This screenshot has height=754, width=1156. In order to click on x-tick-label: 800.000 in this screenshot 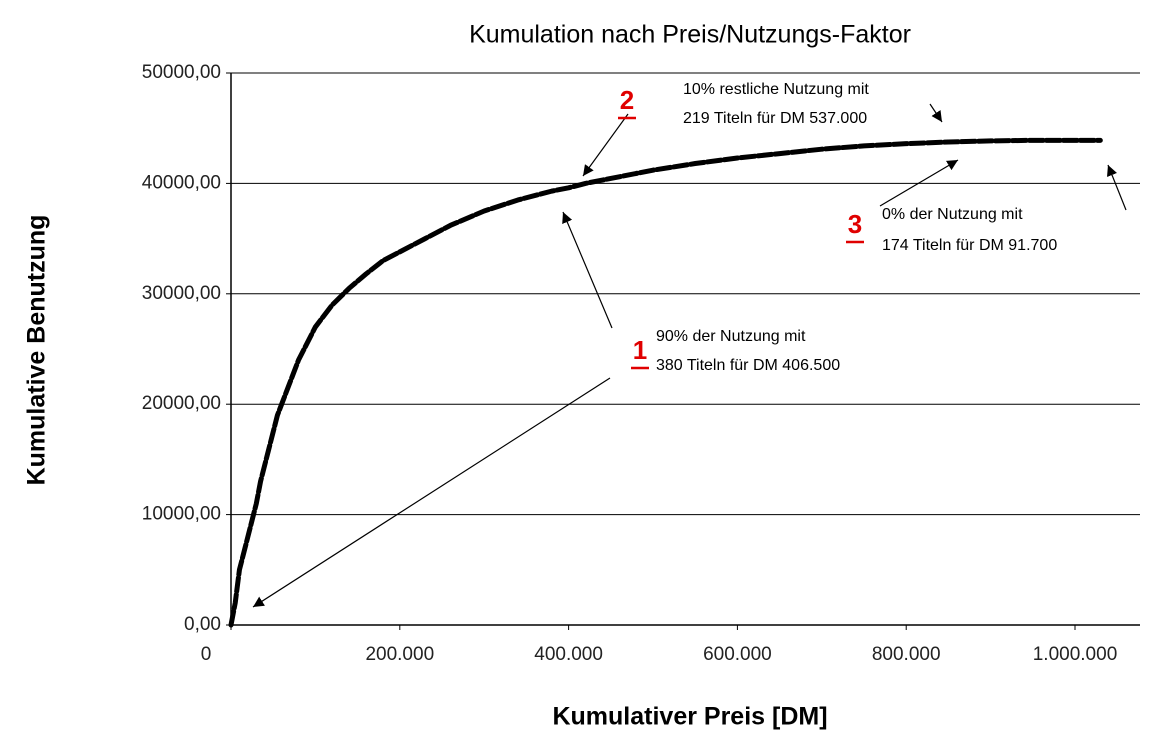, I will do `click(906, 654)`.